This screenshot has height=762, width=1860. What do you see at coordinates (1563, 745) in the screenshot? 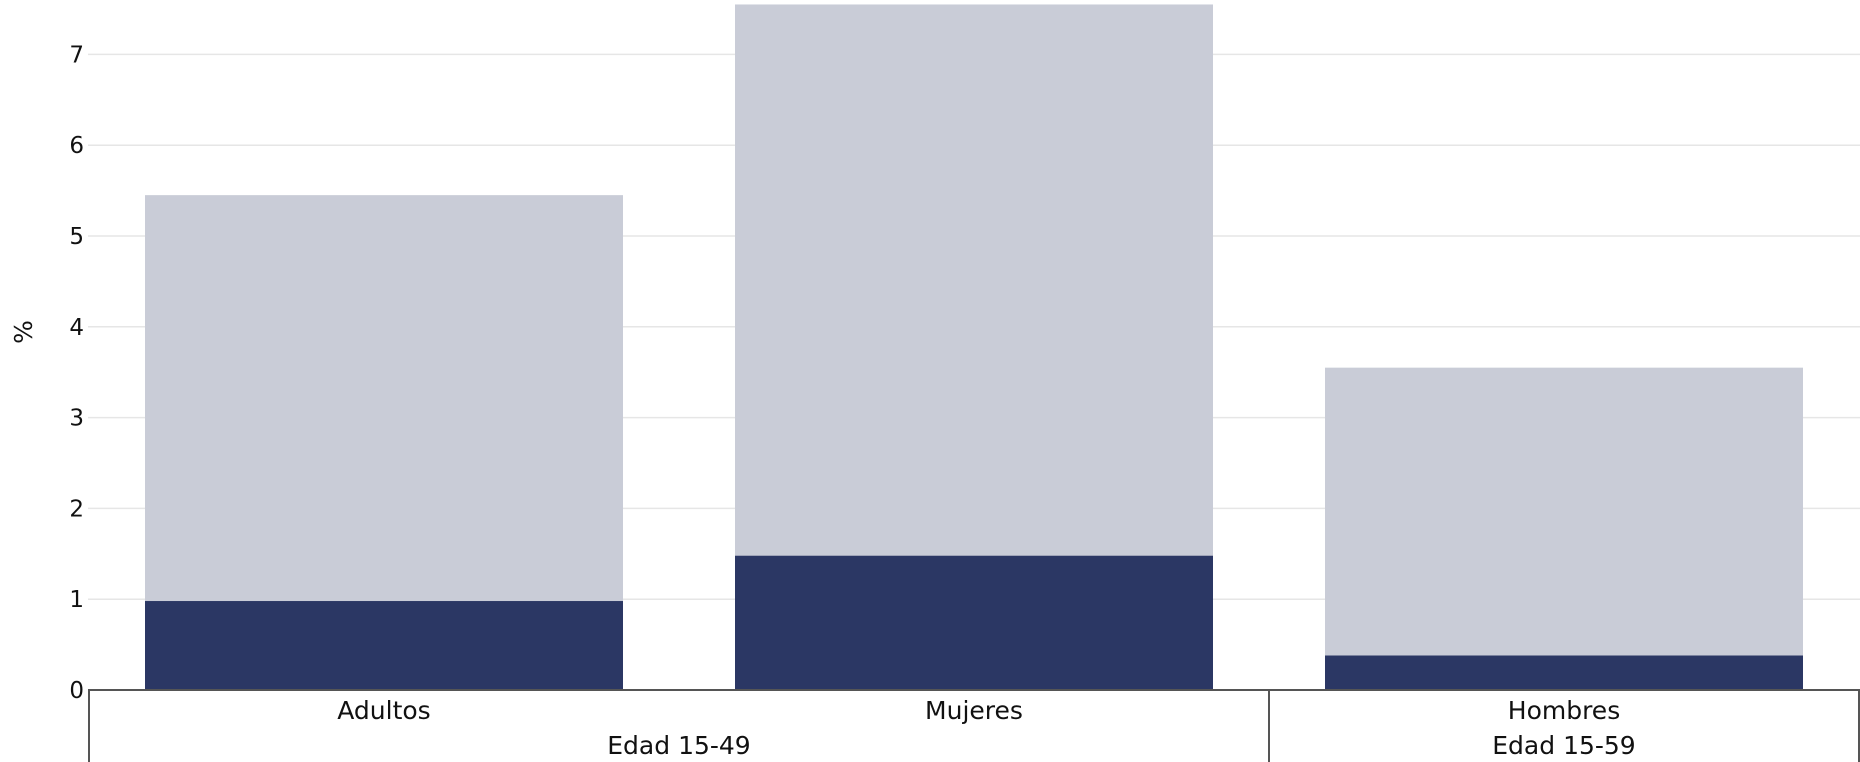
I see `group-label-2: Edad 15-59` at bounding box center [1563, 745].